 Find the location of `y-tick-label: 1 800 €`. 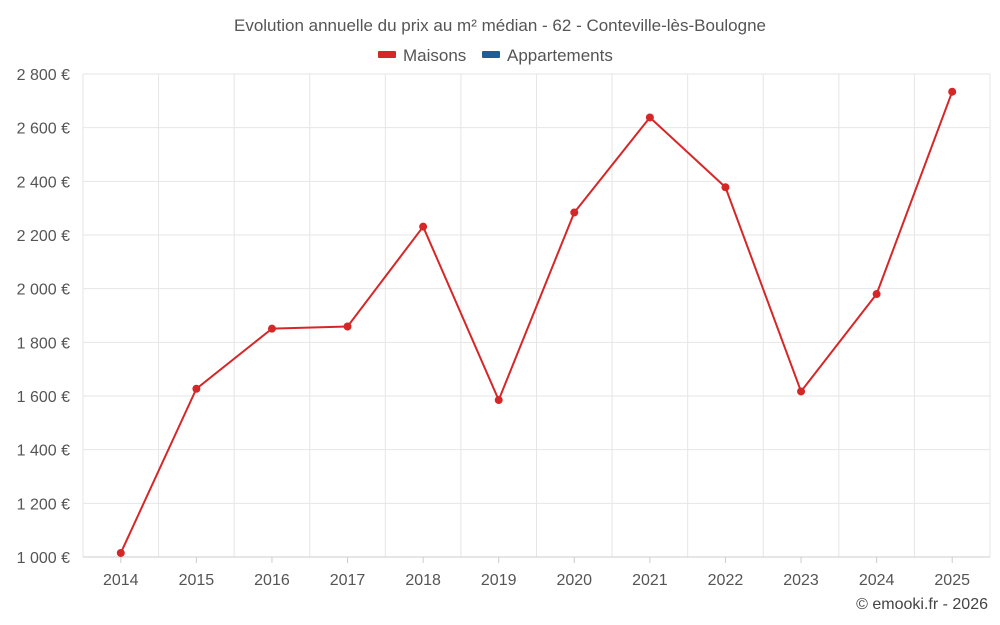

y-tick-label: 1 800 € is located at coordinates (43, 343).